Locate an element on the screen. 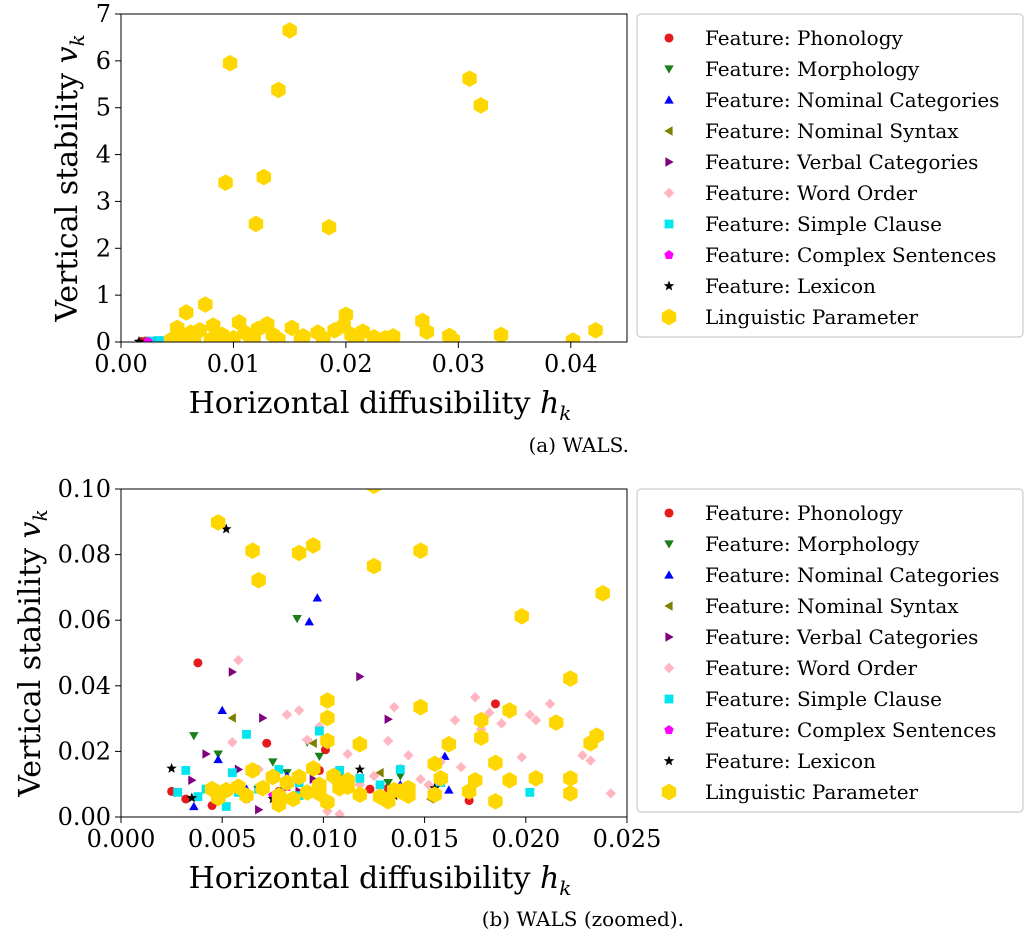 The height and width of the screenshot is (939, 1028). panel-b-legend-label-feature-simple-clause: Feature: Simple Clause is located at coordinates (823, 699).